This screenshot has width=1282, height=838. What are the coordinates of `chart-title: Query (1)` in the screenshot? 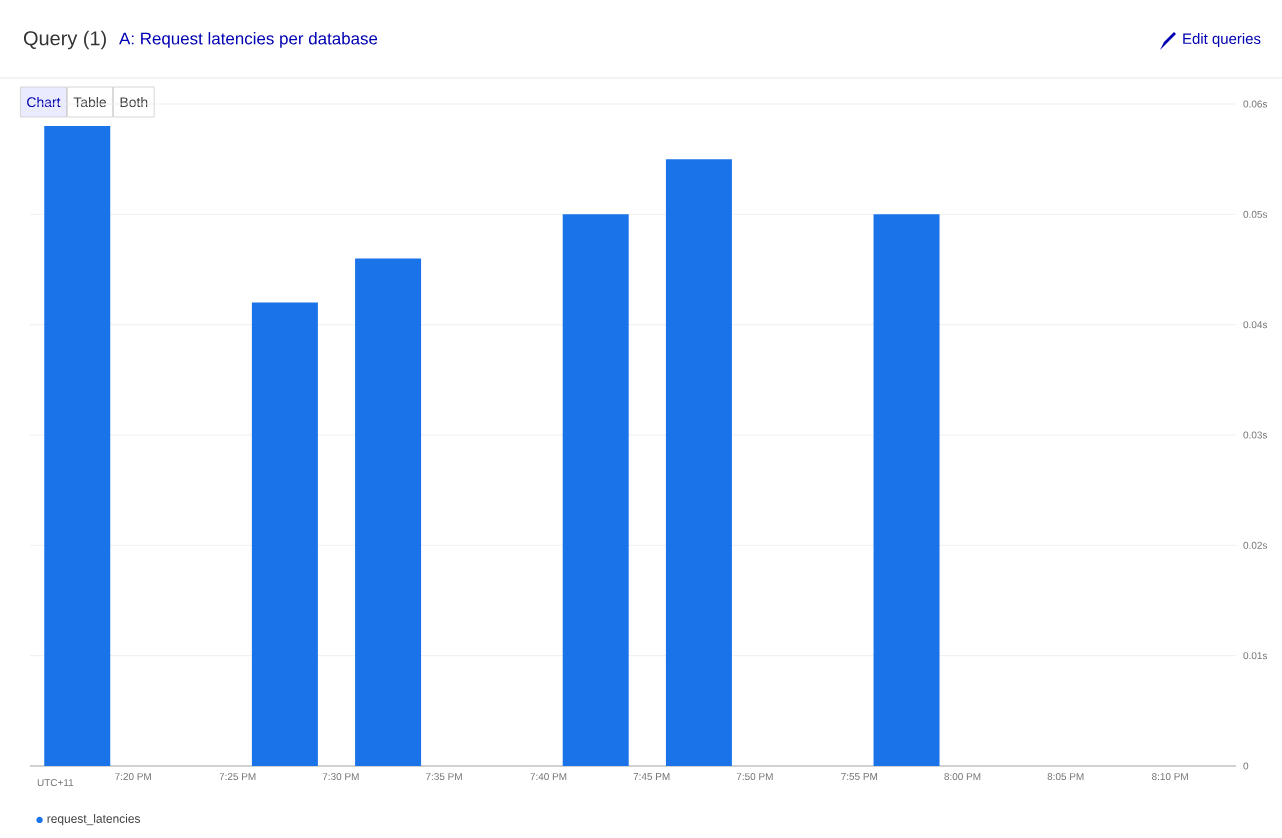 It's located at (64, 40).